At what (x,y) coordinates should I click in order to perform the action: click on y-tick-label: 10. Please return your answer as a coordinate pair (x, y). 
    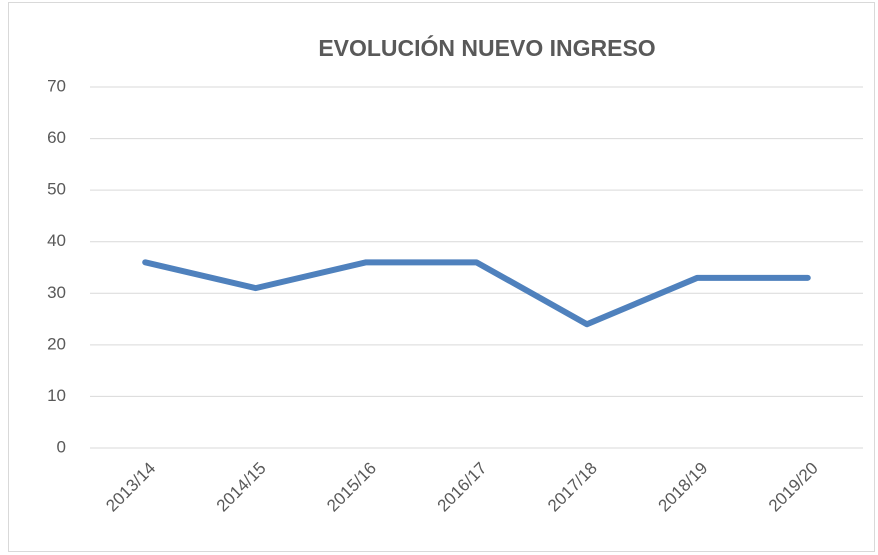
    Looking at the image, I should click on (56, 395).